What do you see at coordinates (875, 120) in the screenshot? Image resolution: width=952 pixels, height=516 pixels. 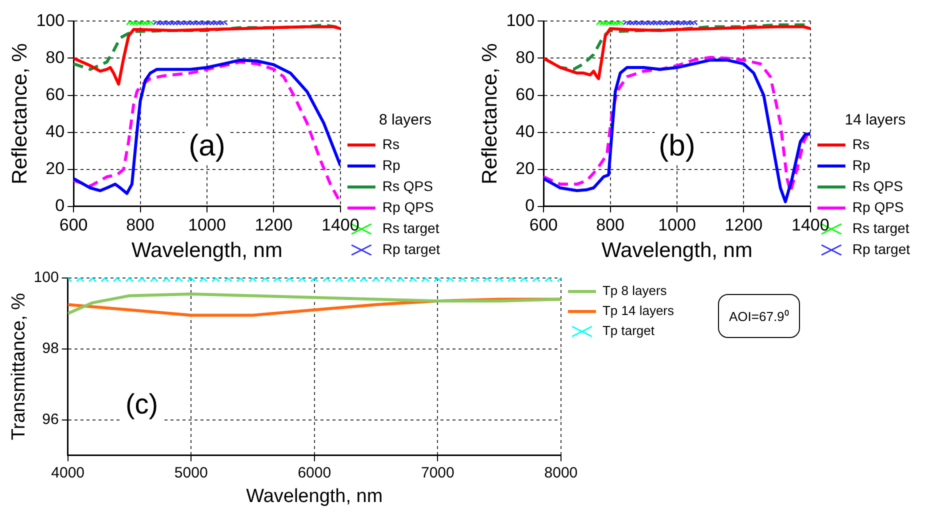 I see `legend-title: 14 layers` at bounding box center [875, 120].